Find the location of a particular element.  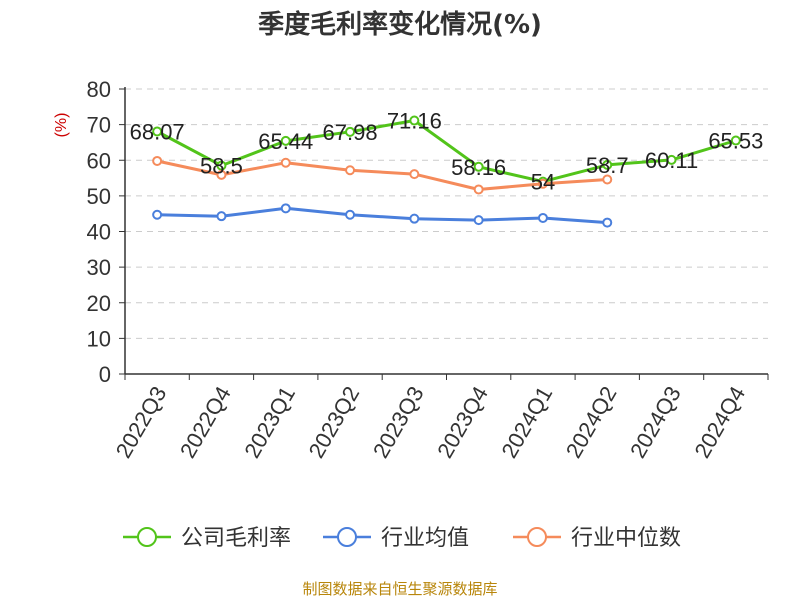

y-tick-label: 30 is located at coordinates (99, 267).